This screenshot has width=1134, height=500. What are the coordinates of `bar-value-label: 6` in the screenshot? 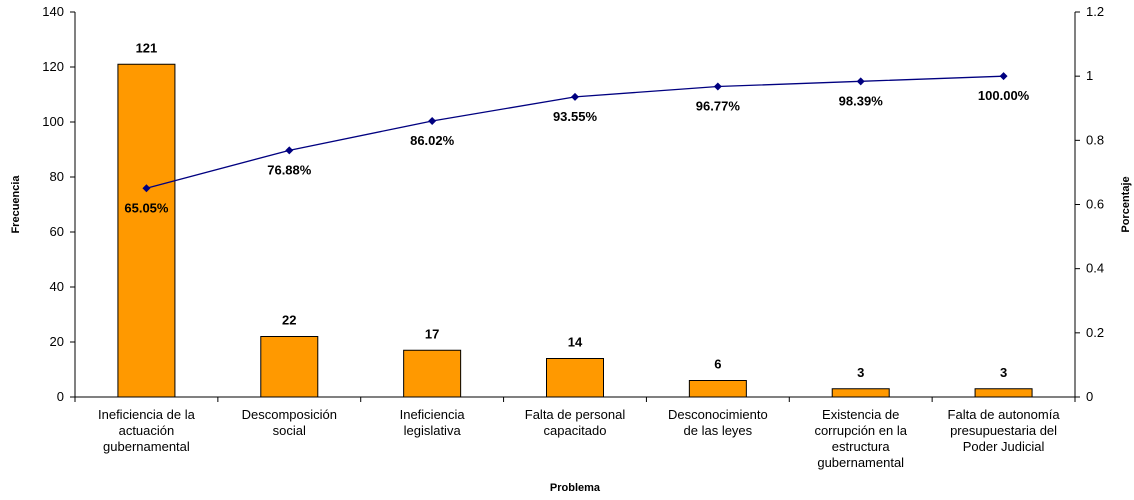 It's located at (717, 364).